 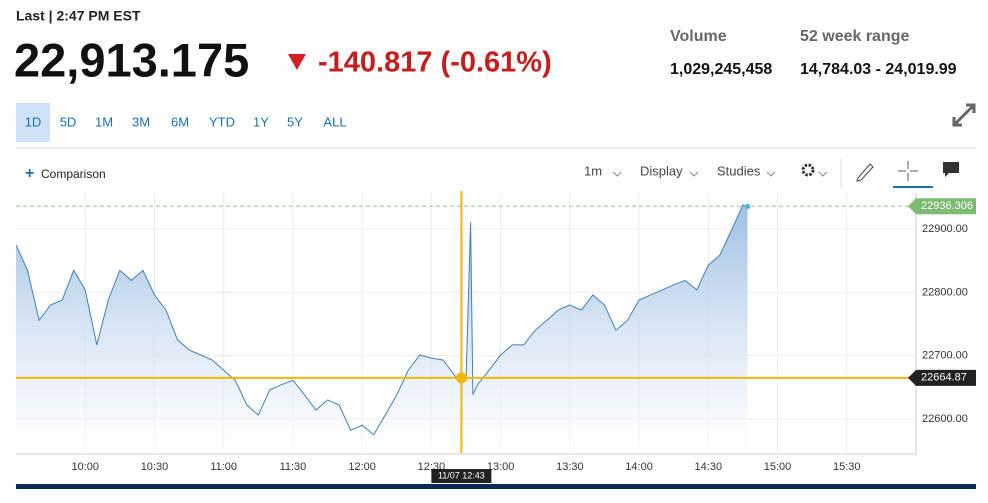 I want to click on range-button: YTD, so click(x=222, y=121).